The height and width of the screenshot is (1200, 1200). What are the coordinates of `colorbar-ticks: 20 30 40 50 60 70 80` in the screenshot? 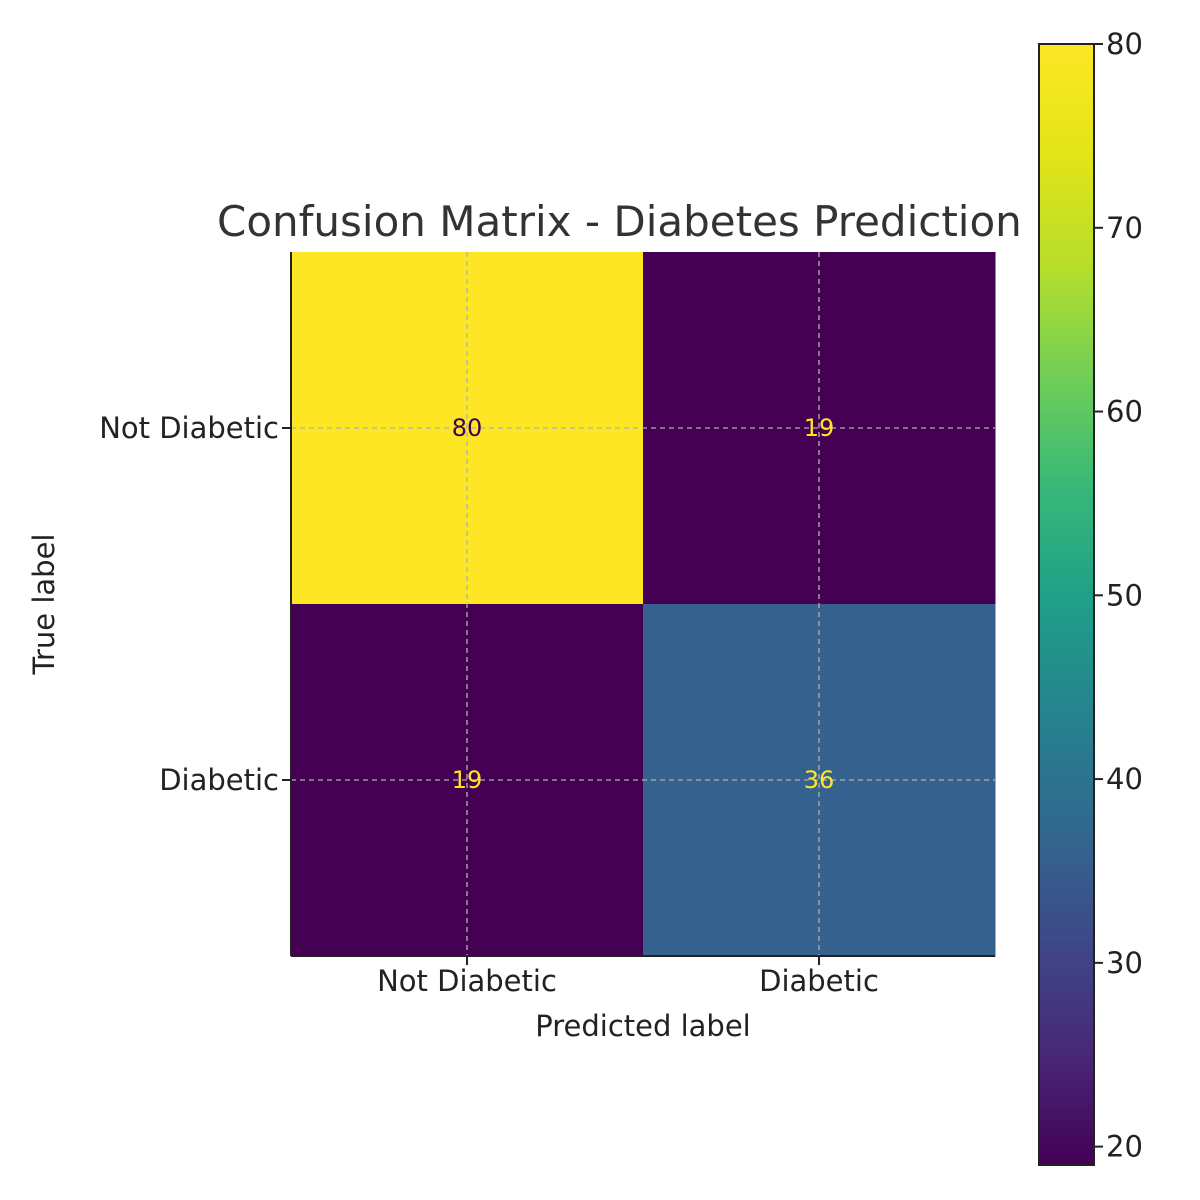 It's located at (1118, 595).